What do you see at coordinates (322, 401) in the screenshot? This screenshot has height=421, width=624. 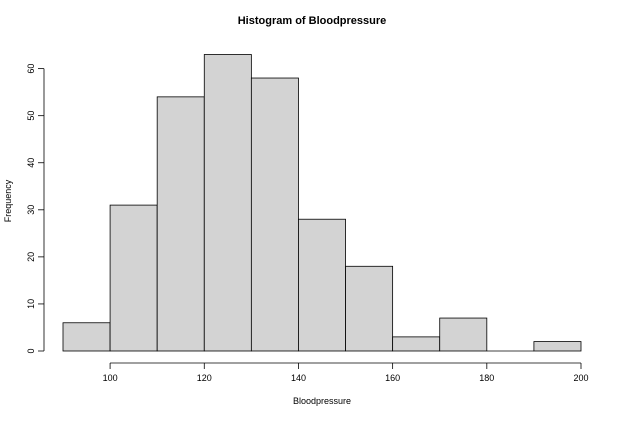 I see `x-axis-label: Bloodpressure` at bounding box center [322, 401].